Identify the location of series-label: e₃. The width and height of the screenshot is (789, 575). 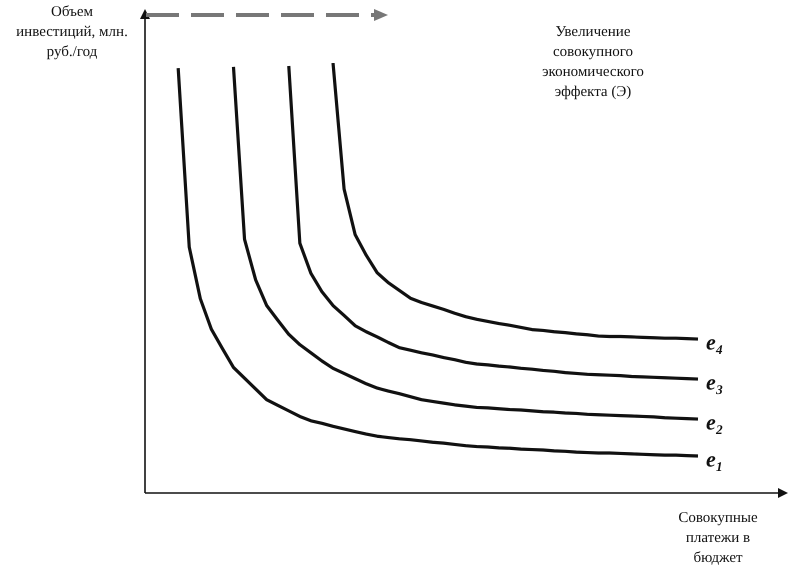
(715, 382).